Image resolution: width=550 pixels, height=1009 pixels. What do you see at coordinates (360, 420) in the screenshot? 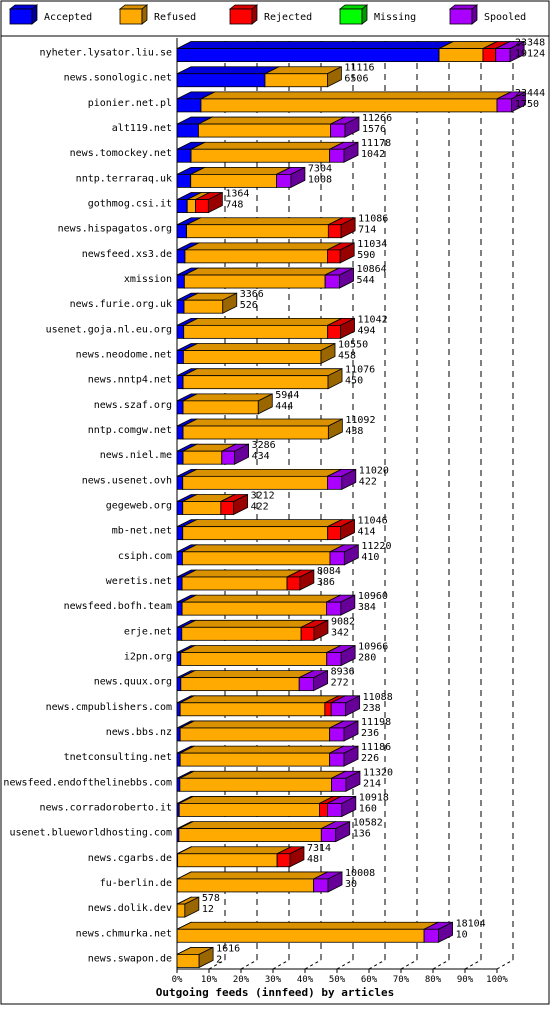
I see `offered-count-label: 11092` at bounding box center [360, 420].